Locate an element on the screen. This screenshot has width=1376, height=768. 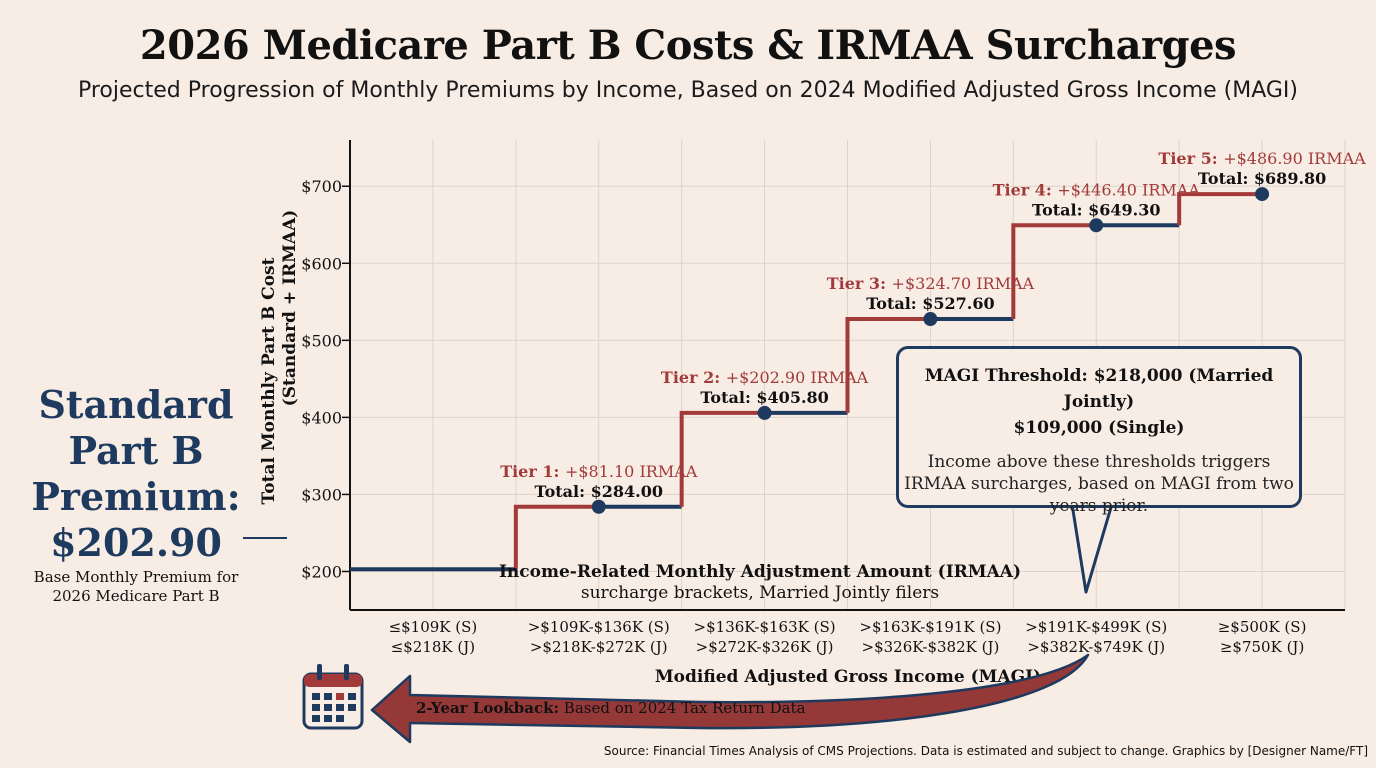
tier-surcharge-label: Tier 3: +$324.70 IRMAA is located at coordinates (931, 283).